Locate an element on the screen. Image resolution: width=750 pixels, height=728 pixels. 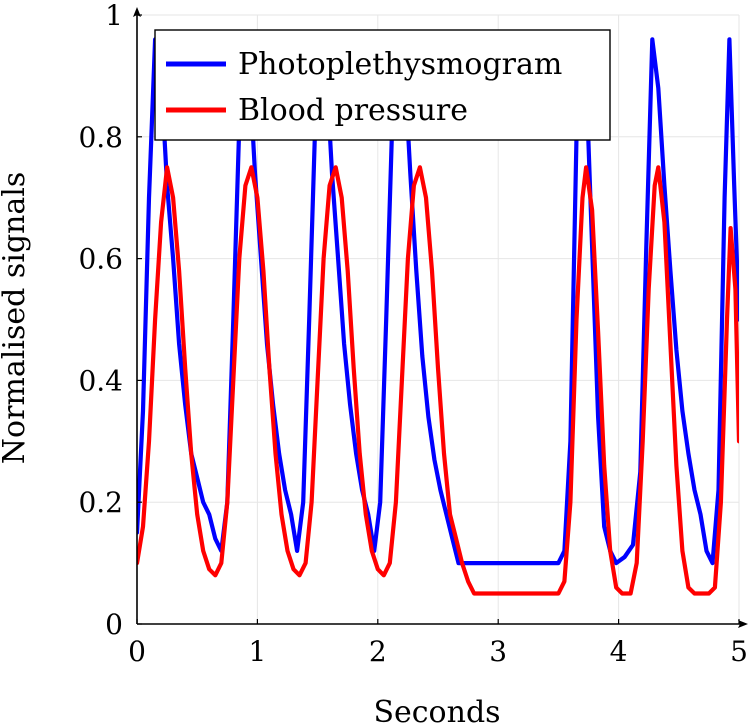
y-tick-label-2: 0.4 is located at coordinates (100, 380).